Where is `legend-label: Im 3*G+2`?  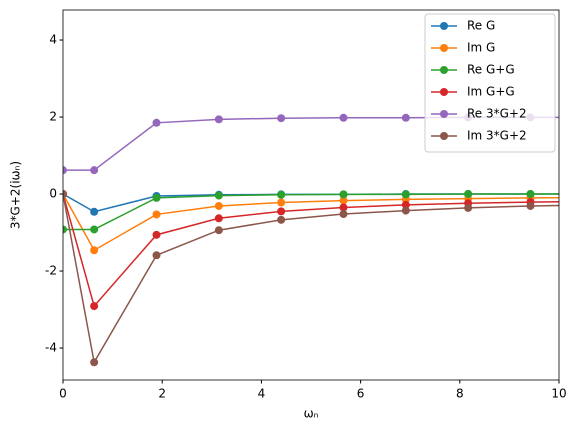 legend-label: Im 3*G+2 is located at coordinates (497, 136).